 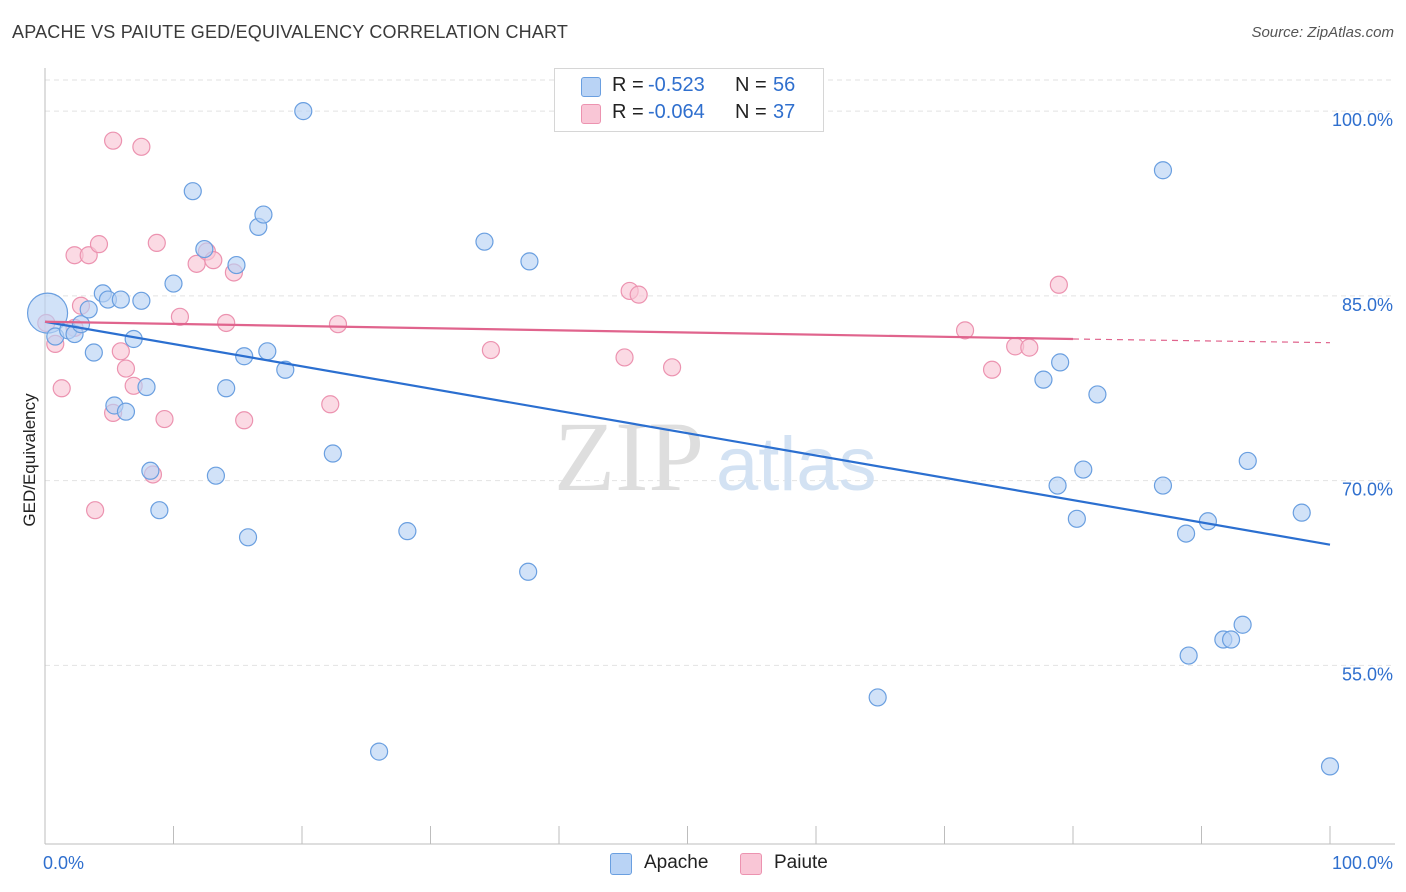 I want to click on source-label: Source: ZipAtlas.com, so click(x=1322, y=32).